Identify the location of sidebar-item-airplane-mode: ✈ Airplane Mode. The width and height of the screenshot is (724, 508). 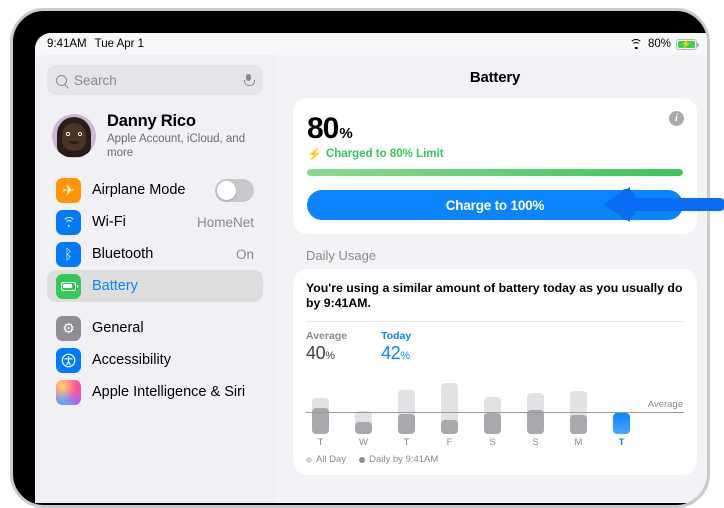
(155, 190).